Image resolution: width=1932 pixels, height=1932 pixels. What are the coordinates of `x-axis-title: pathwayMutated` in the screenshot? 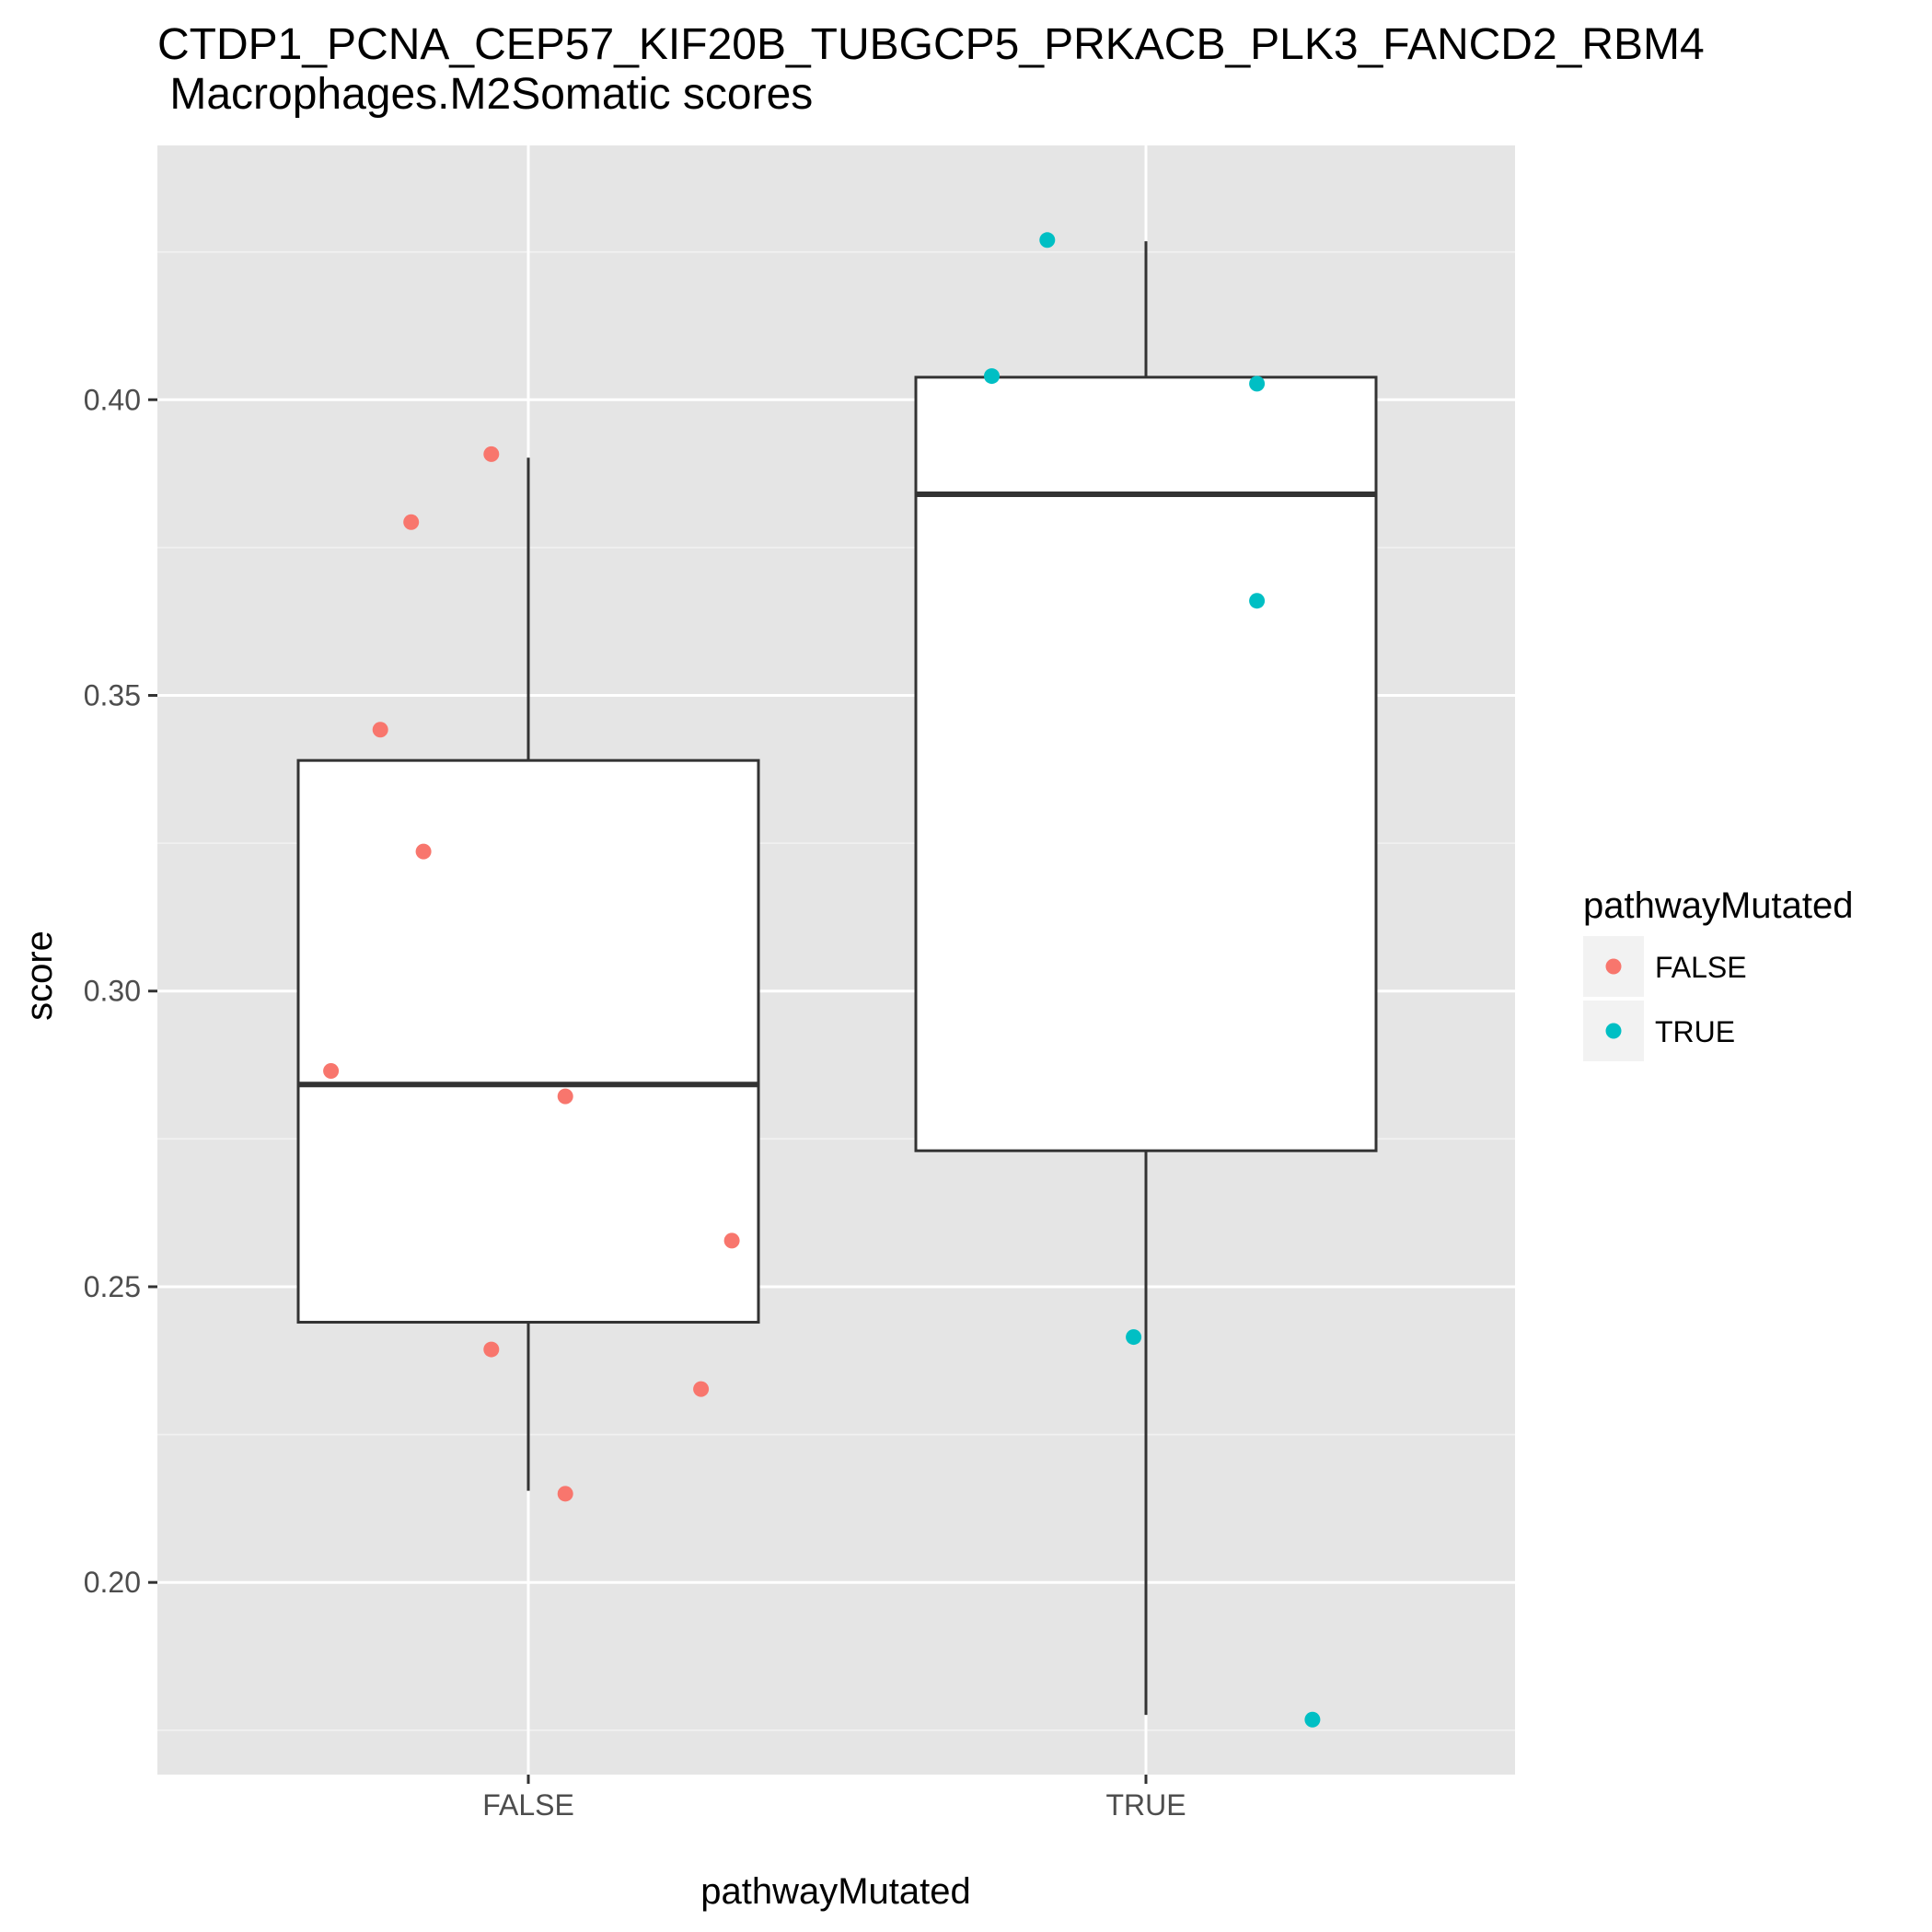 It's located at (836, 1892).